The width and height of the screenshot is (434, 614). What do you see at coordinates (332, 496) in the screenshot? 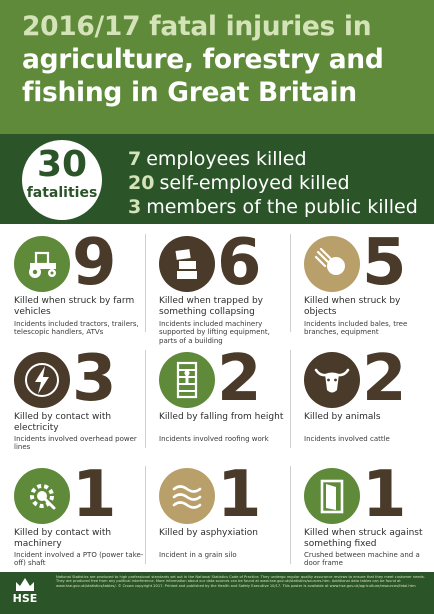
I see `door-frame-icon` at bounding box center [332, 496].